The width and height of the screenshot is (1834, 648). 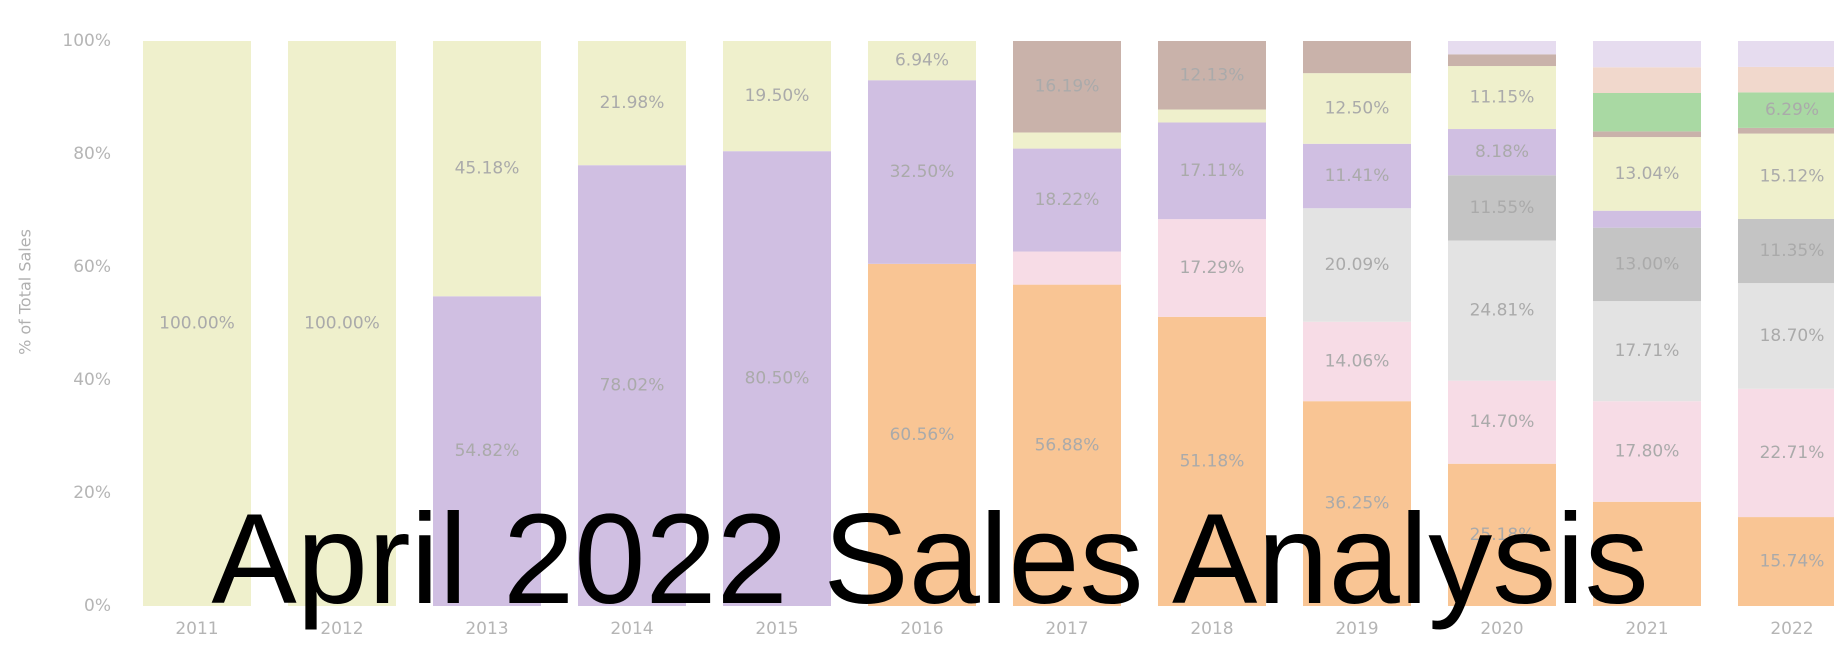 I want to click on data-label: 12.50%, so click(x=1357, y=108).